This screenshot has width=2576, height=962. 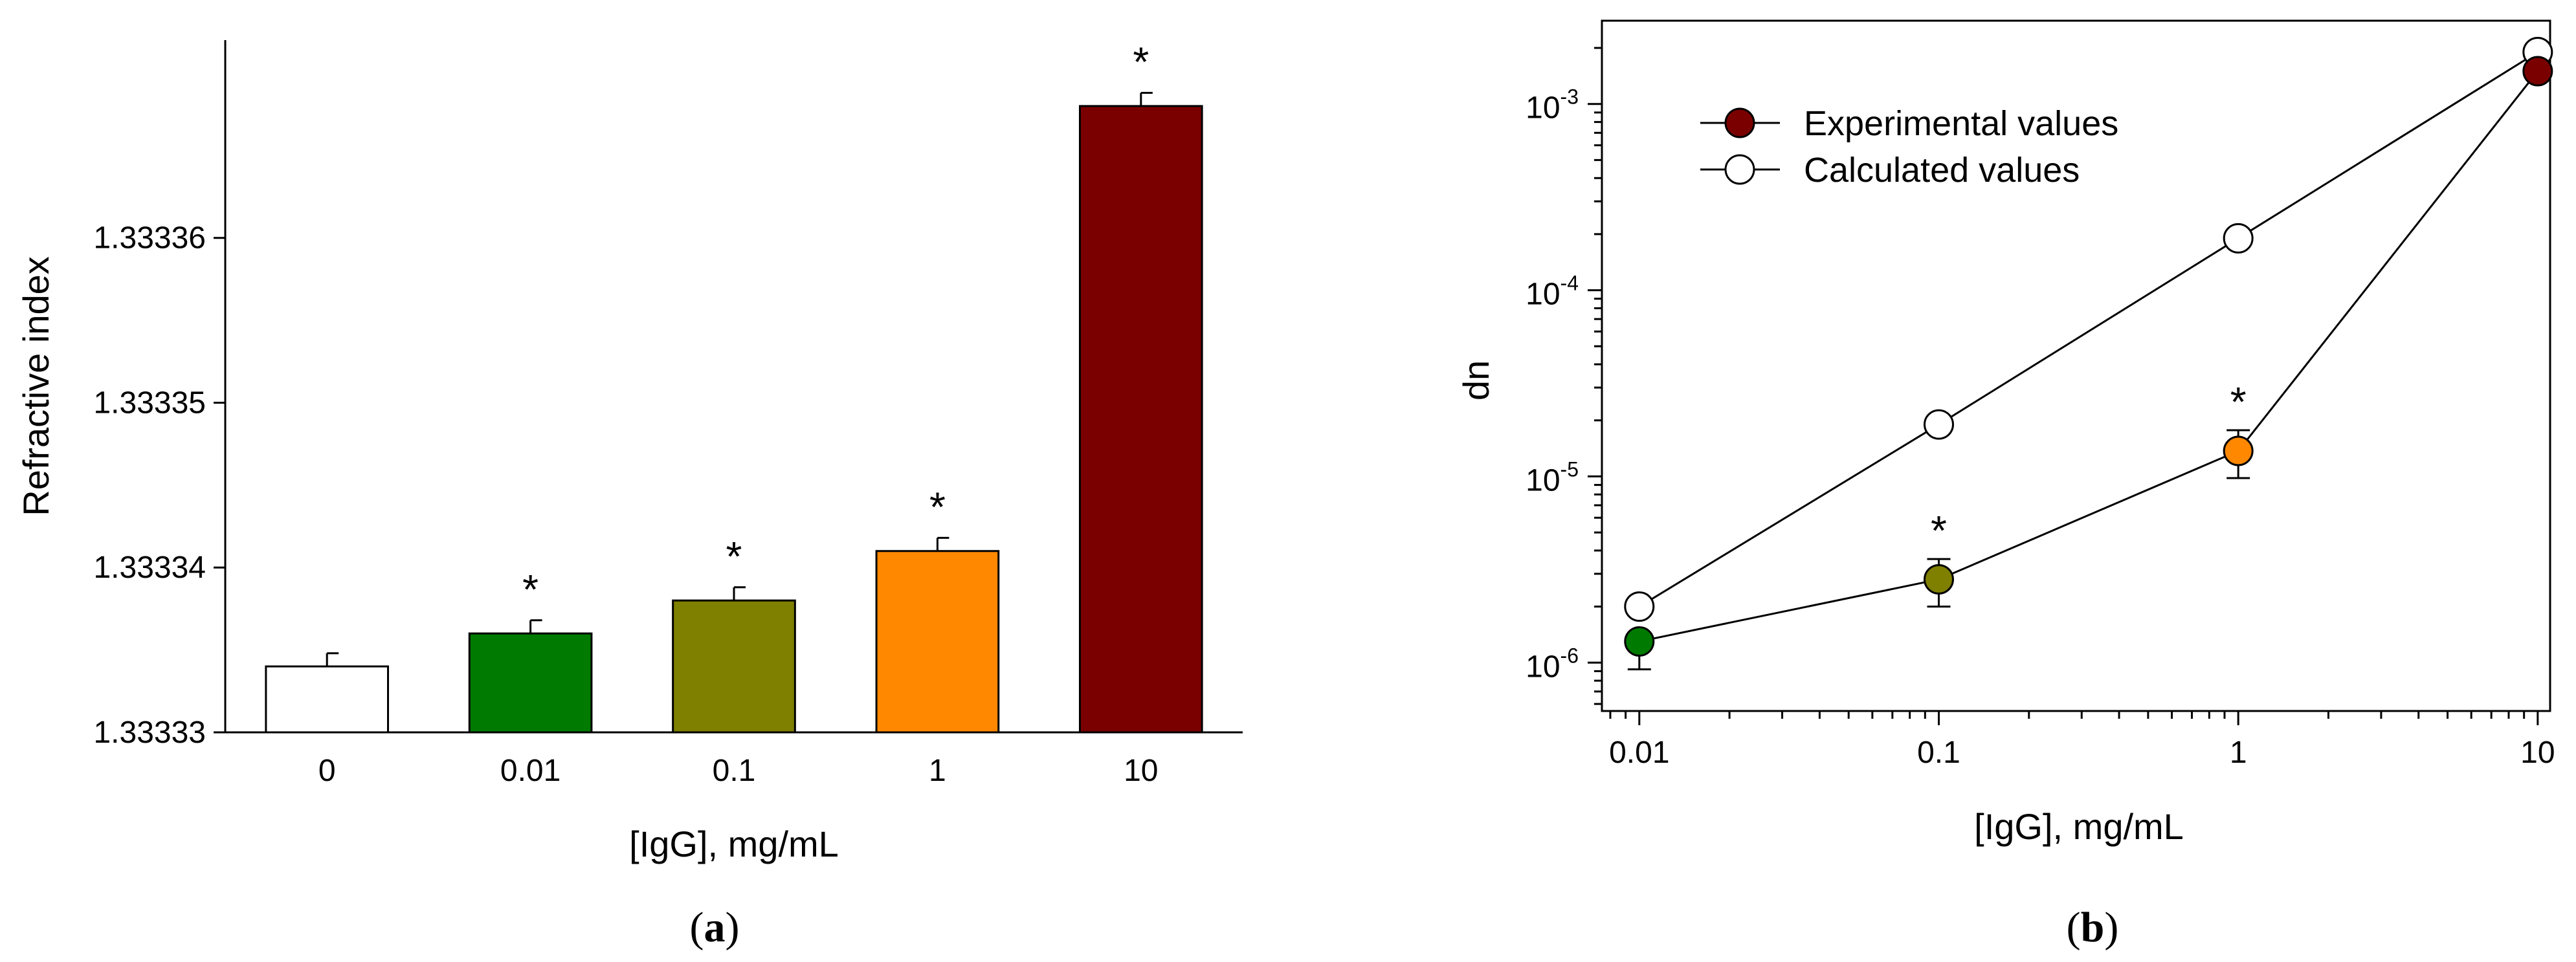 I want to click on y-tick-label: 1.33334, so click(x=149, y=568).